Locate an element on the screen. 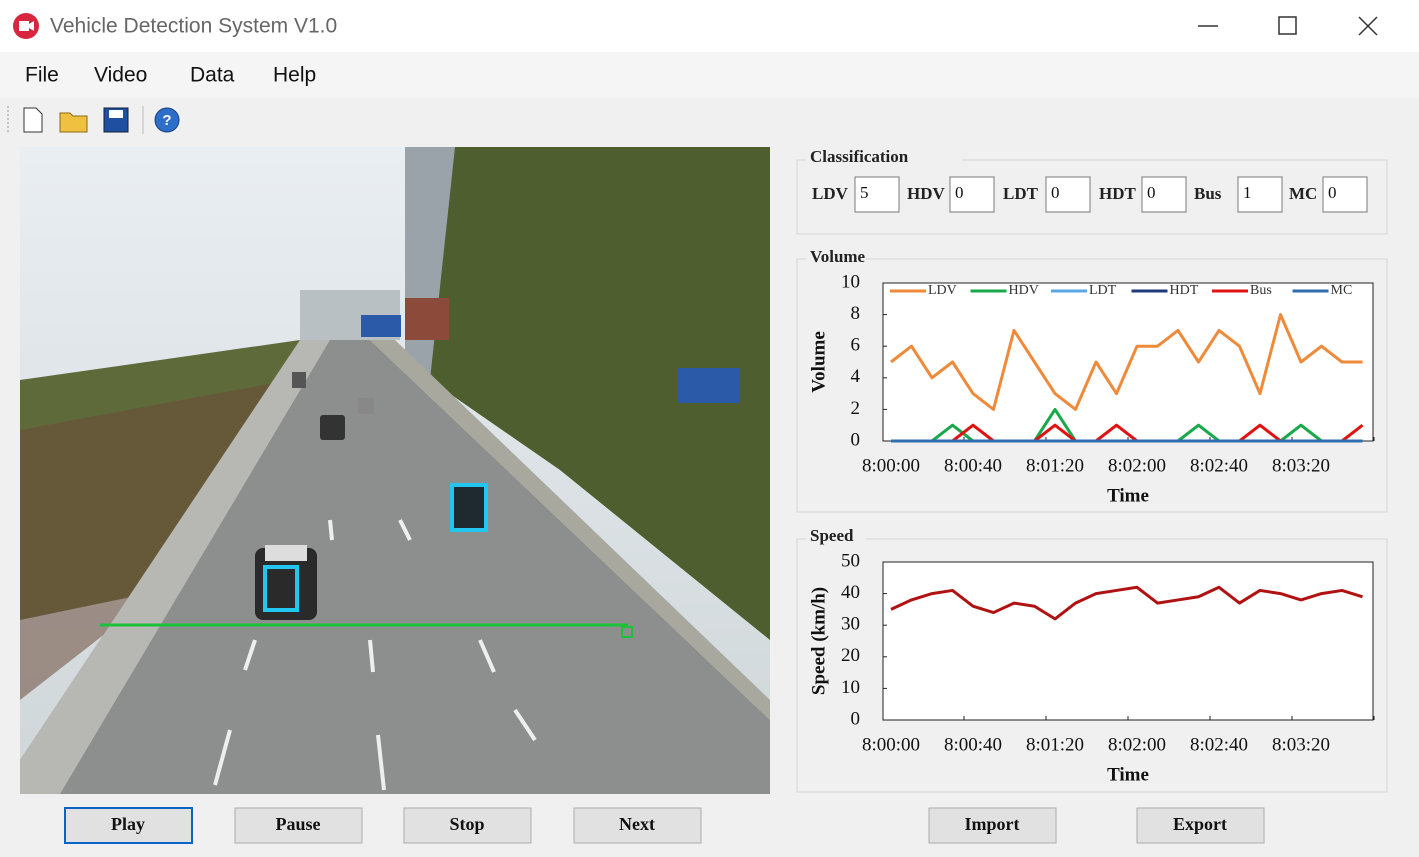 This screenshot has width=1419, height=857. maximize-button is located at coordinates (1287, 25).